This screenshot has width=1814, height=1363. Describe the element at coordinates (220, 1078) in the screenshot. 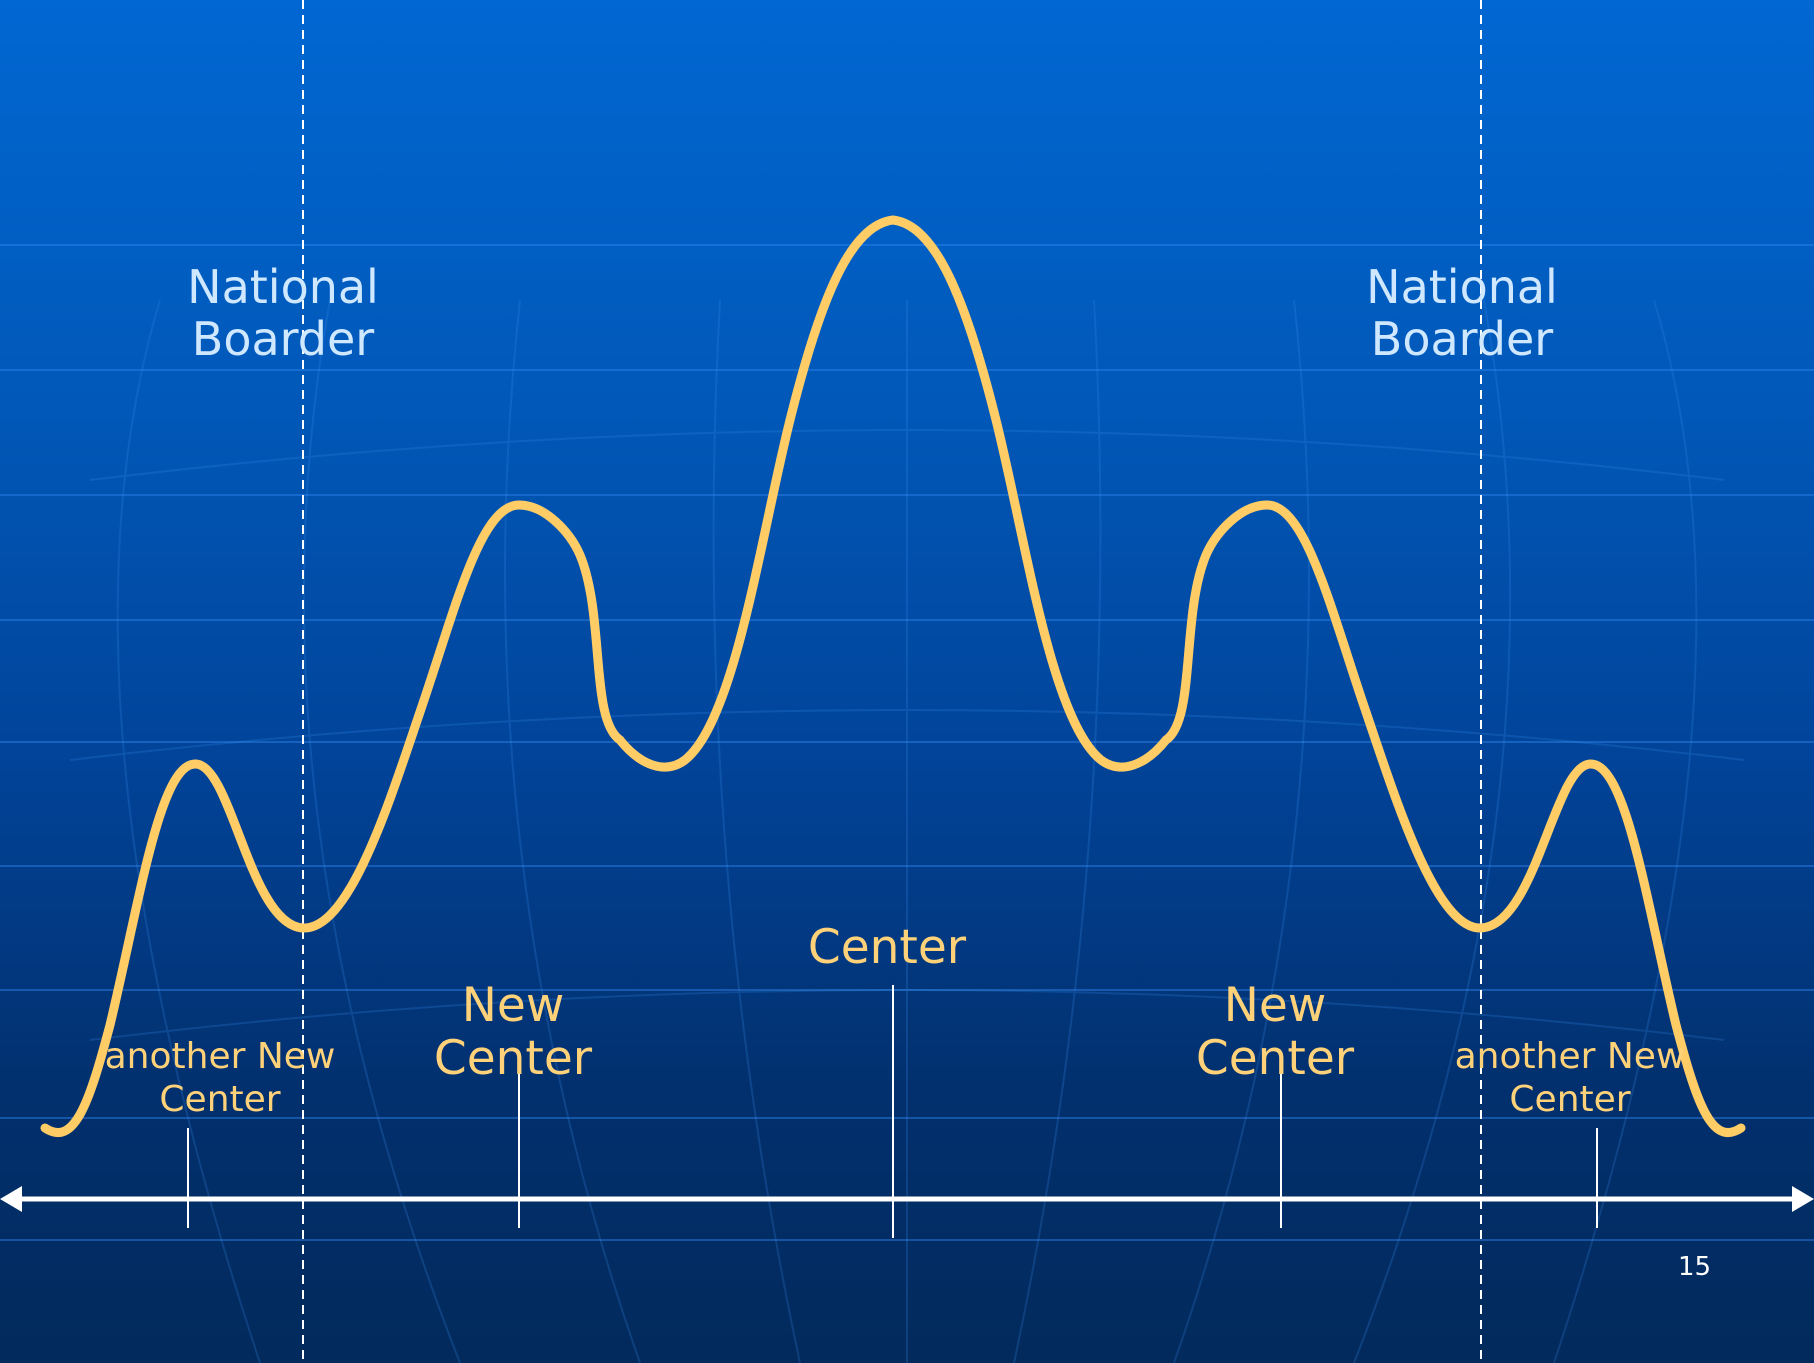

I see `another-new-center-label-left: another New Center` at that location.